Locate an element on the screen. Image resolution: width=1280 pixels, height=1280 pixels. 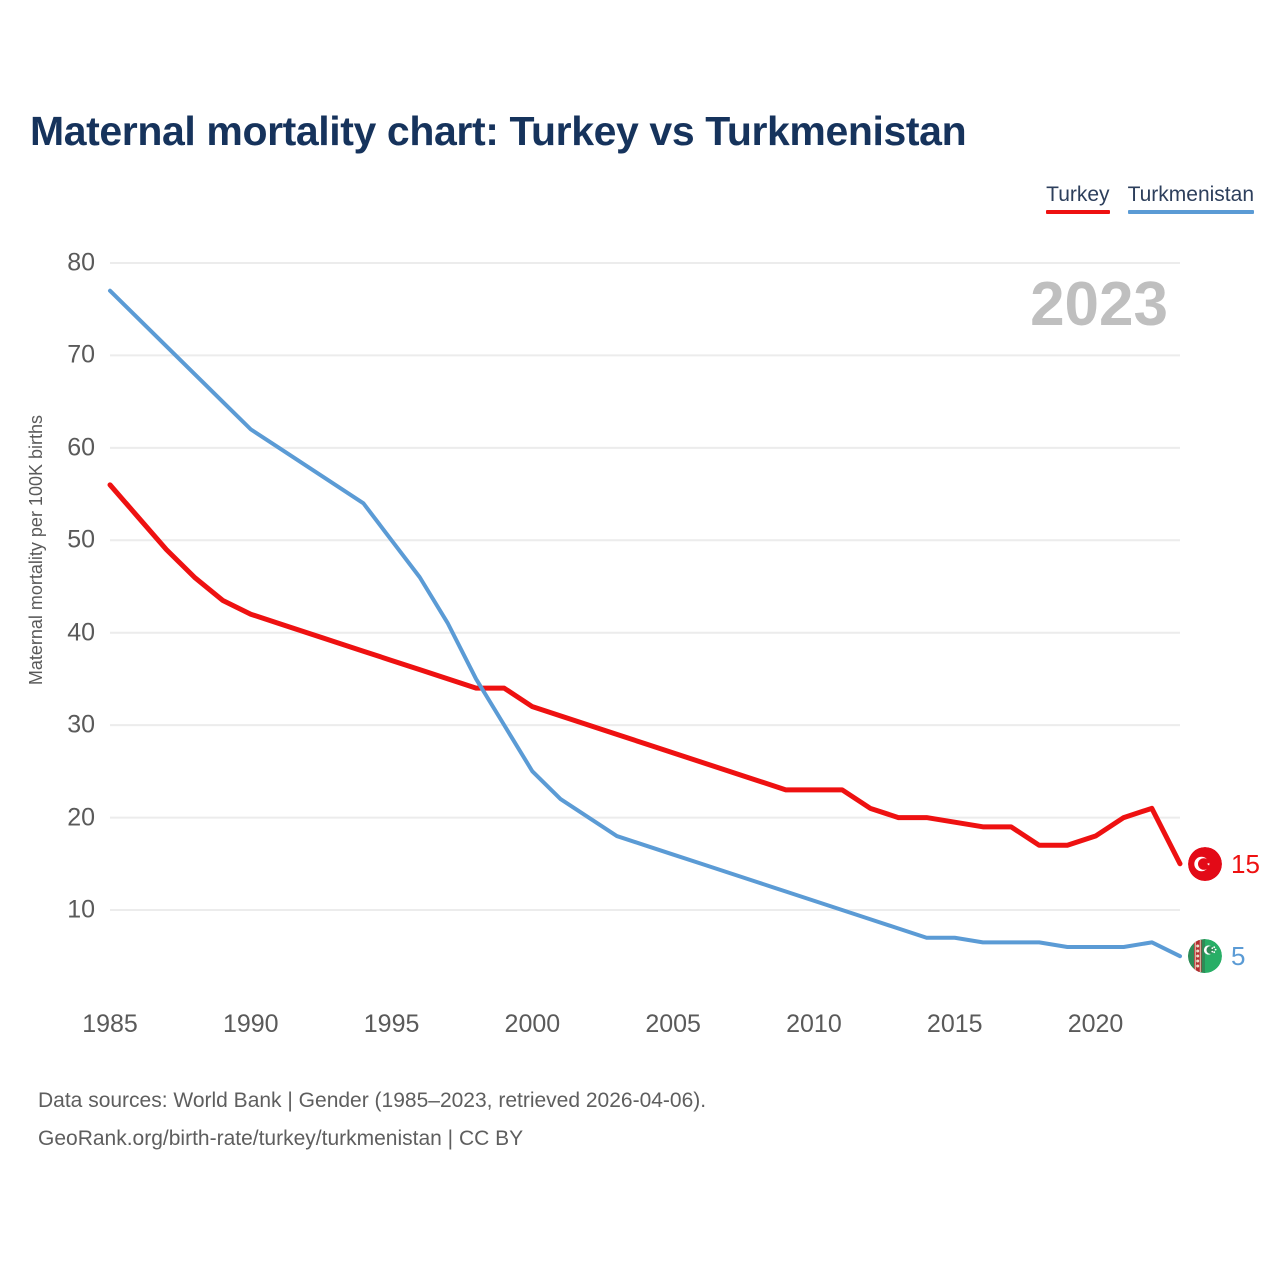
legend-item-turkey: Turkey is located at coordinates (1078, 198).